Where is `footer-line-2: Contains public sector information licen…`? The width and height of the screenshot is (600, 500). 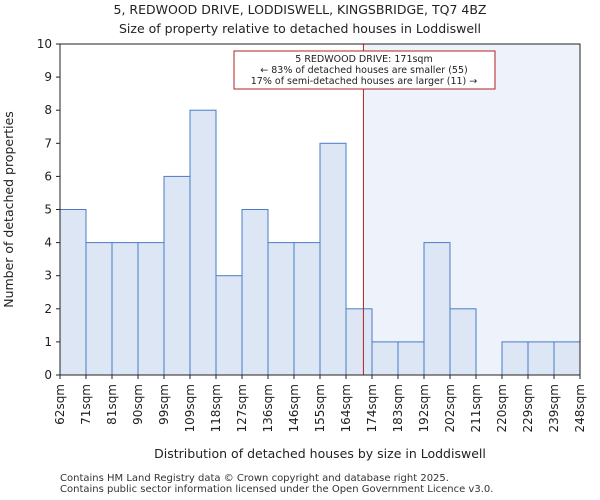 footer-line-2: Contains public sector information licen… is located at coordinates (277, 489).